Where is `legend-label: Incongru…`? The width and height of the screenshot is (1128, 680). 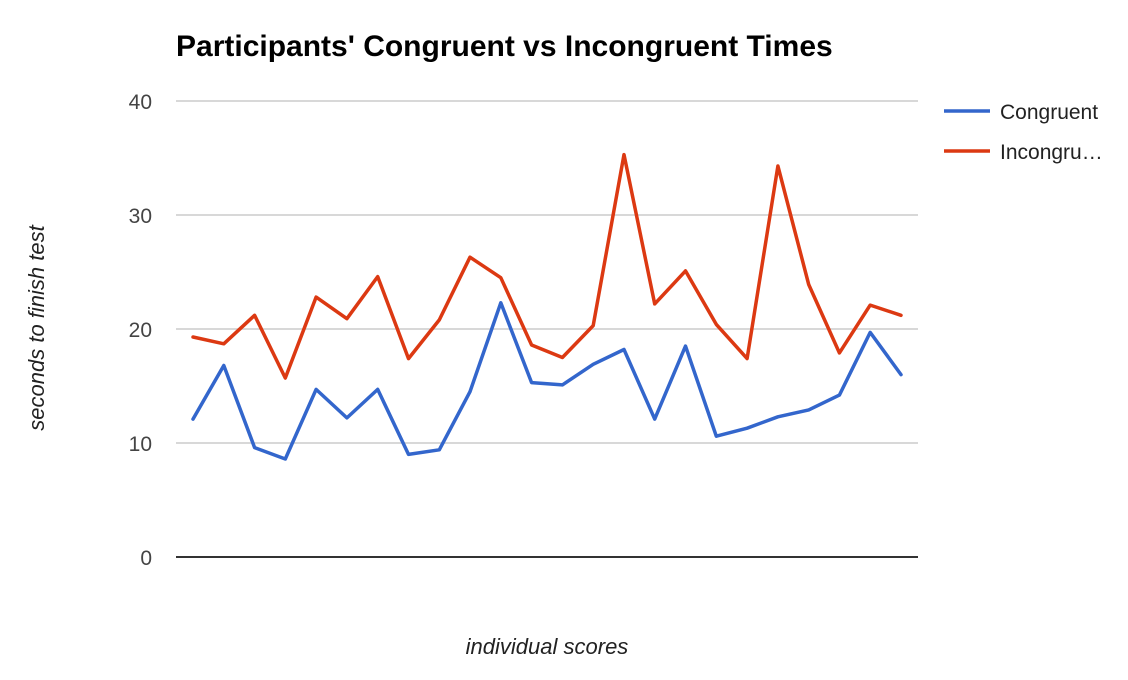
legend-label: Incongru… is located at coordinates (1051, 152).